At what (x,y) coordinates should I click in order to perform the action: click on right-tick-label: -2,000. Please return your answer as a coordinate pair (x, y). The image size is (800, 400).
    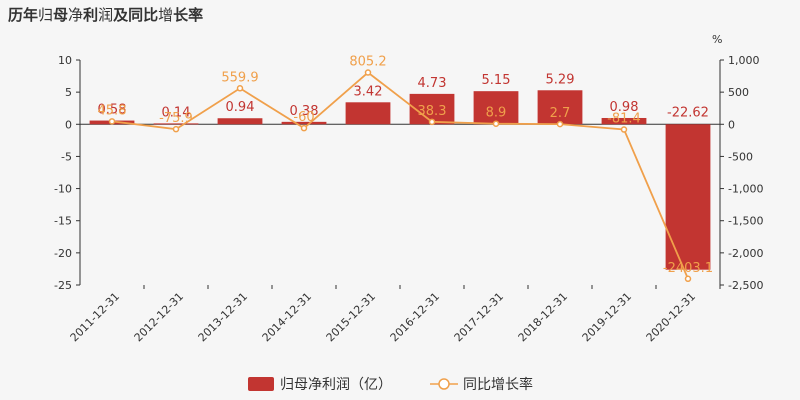
    Looking at the image, I should click on (745, 253).